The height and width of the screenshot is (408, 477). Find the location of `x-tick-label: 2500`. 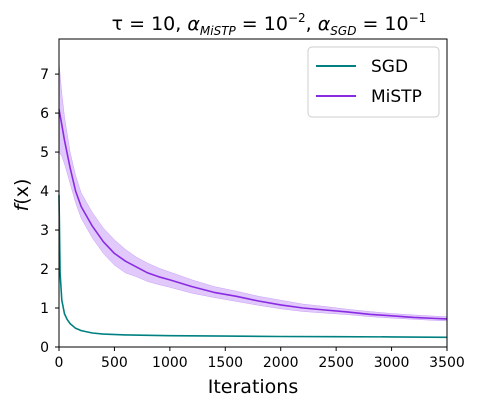

x-tick-label: 2500 is located at coordinates (336, 363).